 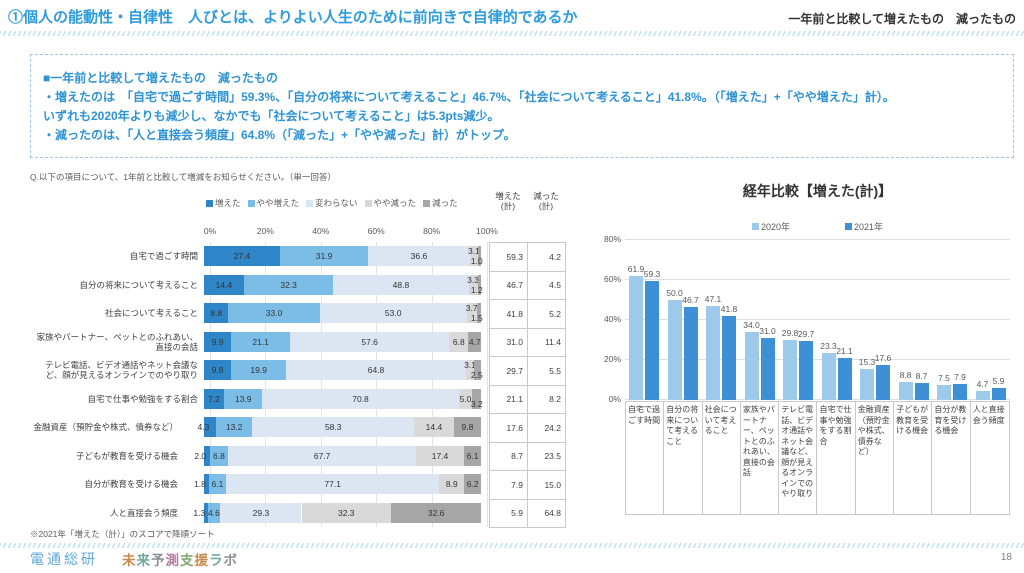 I want to click on category-label: 自分が教育を受ける機会, so click(x=131, y=484).